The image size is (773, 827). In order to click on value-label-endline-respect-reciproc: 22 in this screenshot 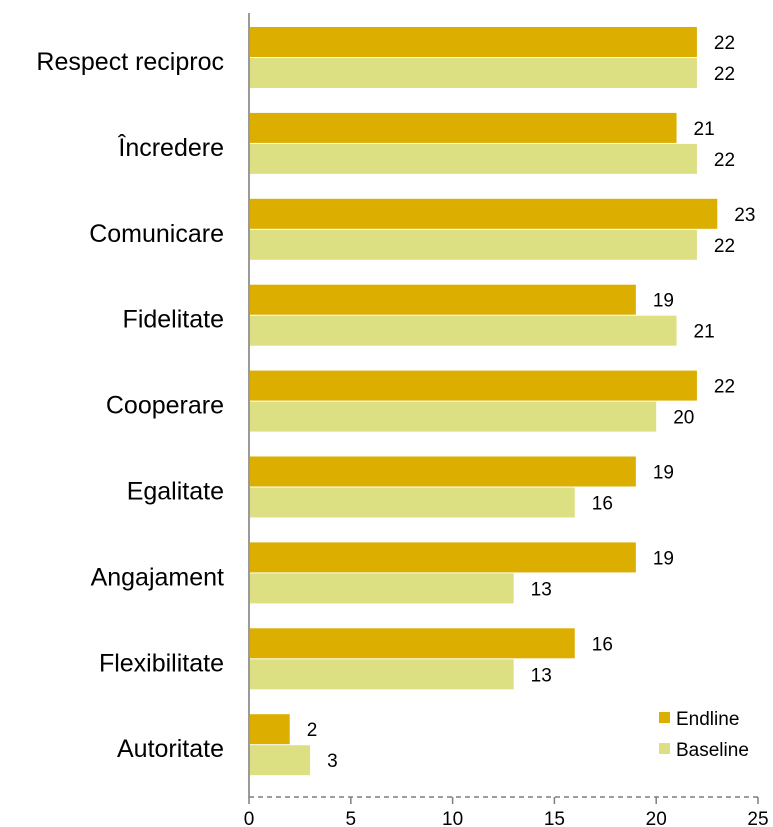, I will do `click(724, 43)`.